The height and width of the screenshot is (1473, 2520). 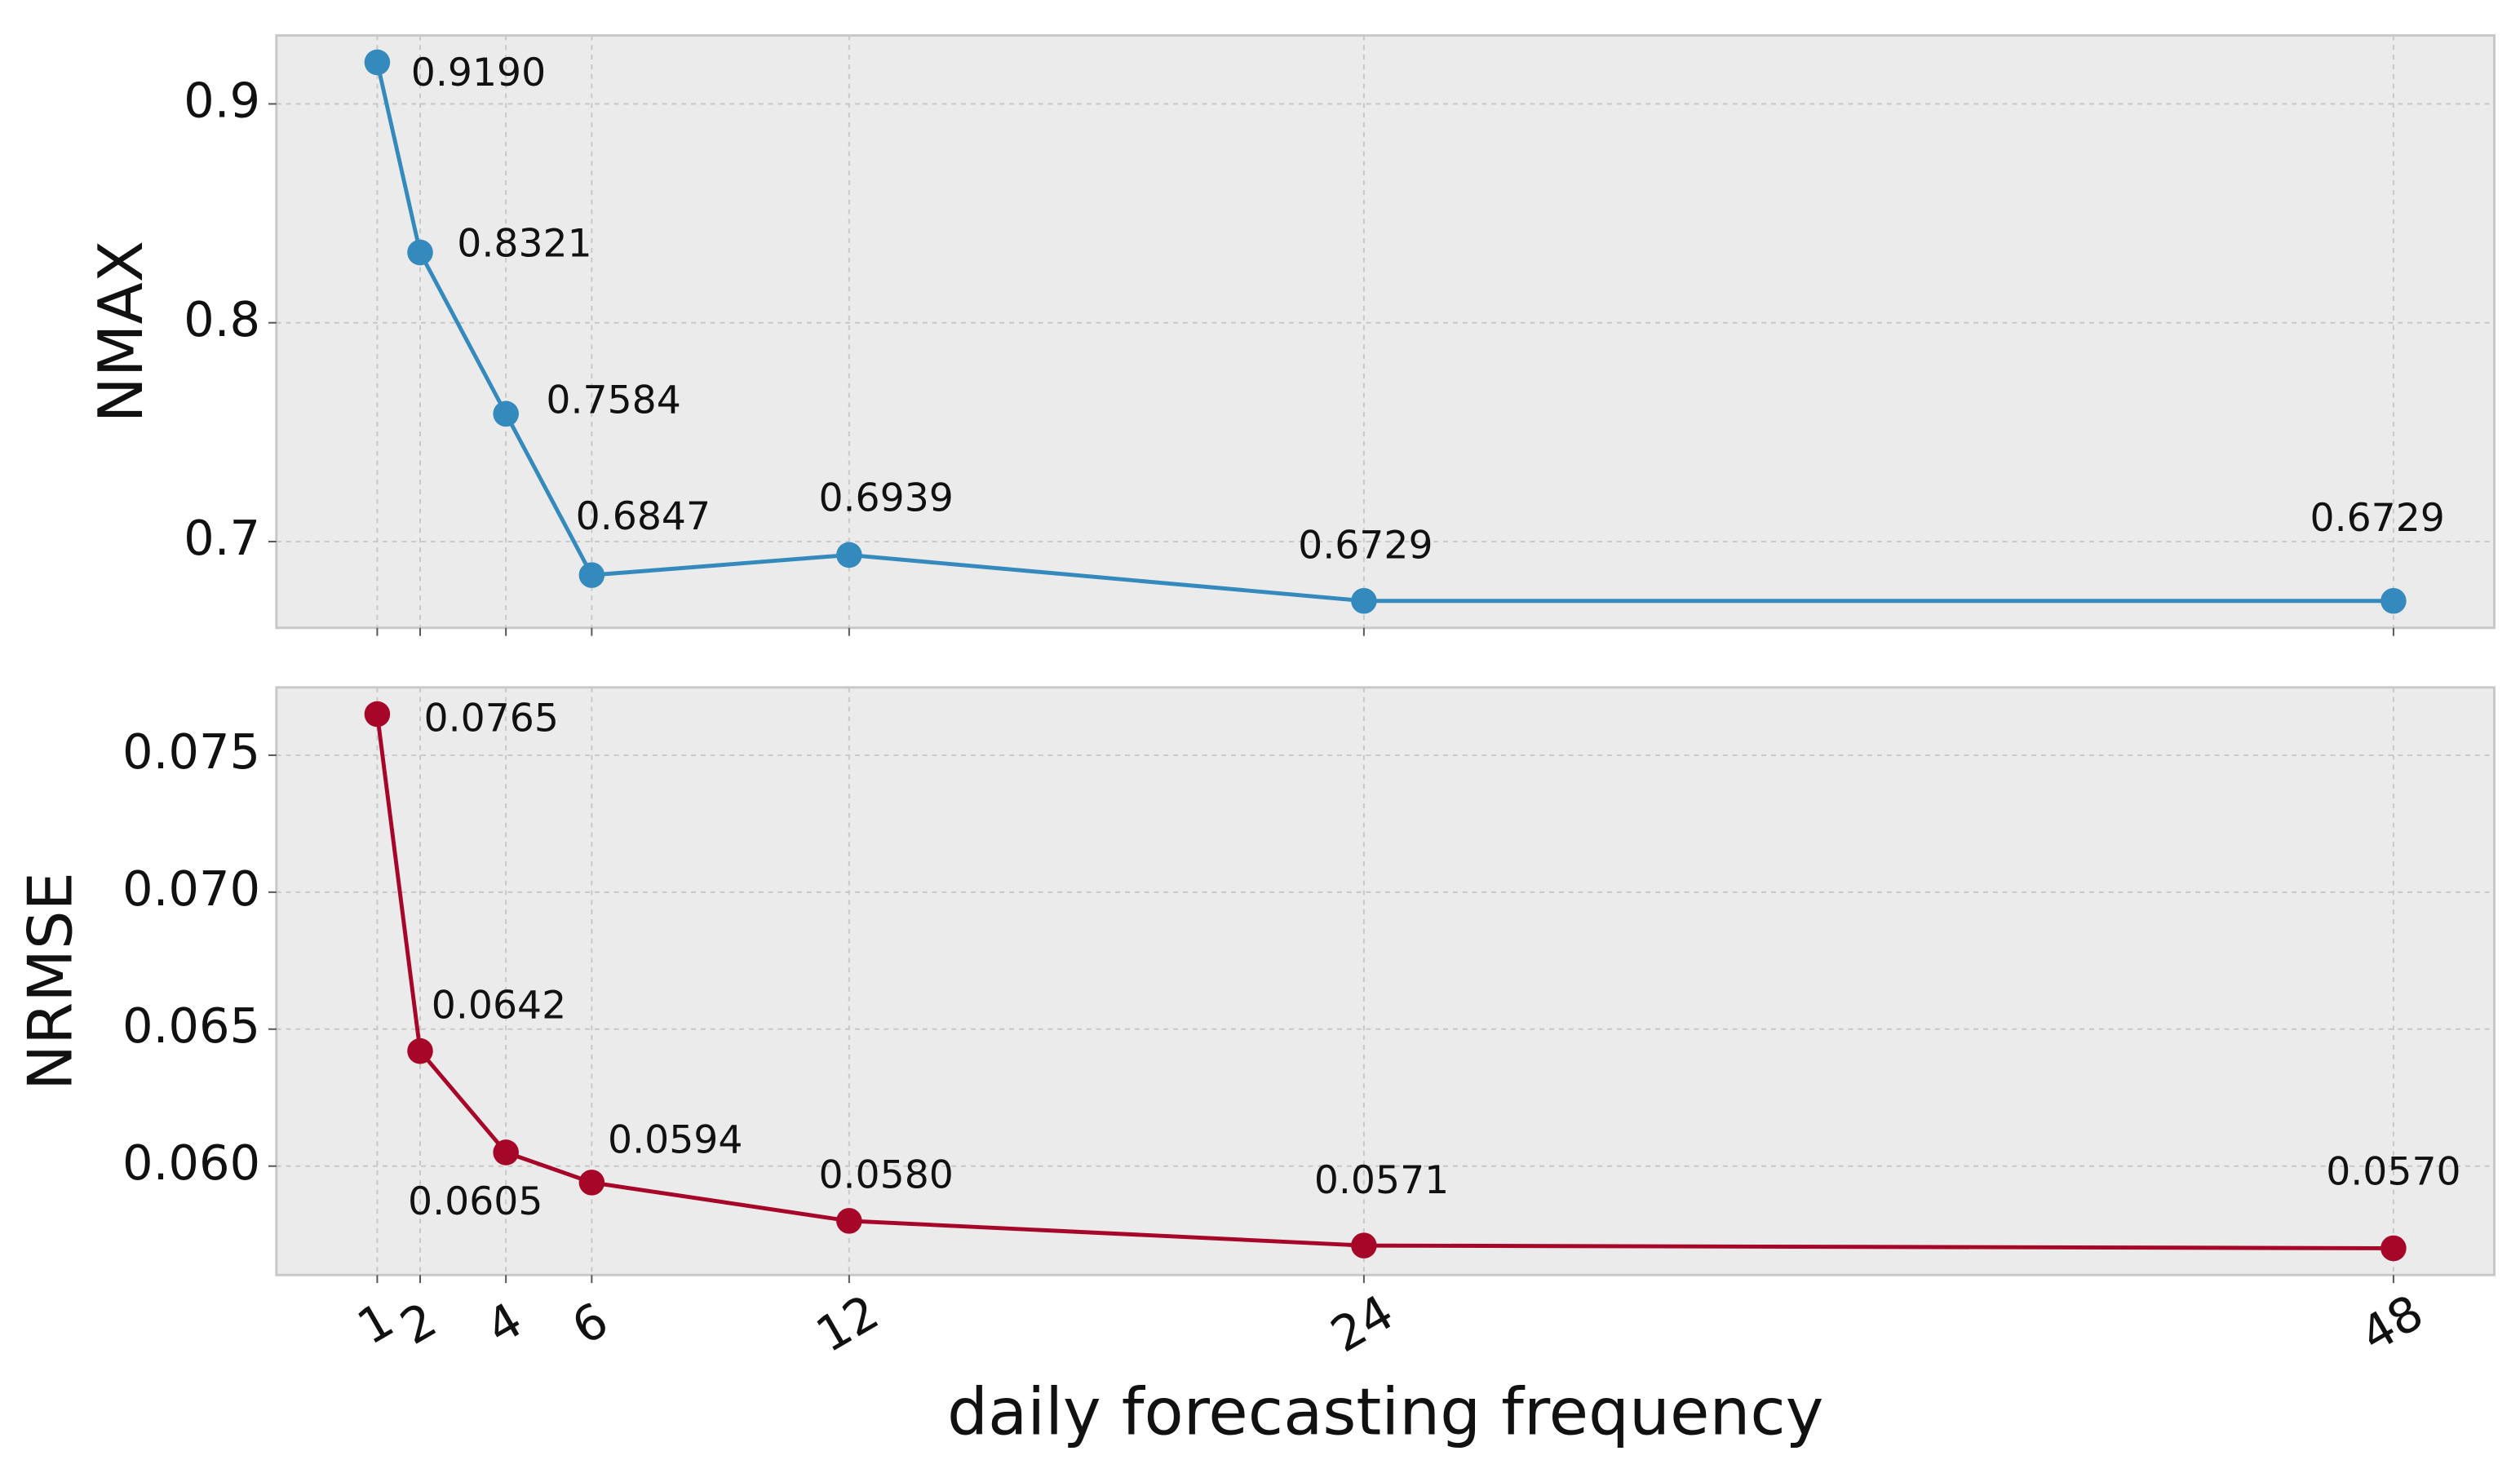 I want to click on data-label: 0.0571, so click(x=1381, y=1180).